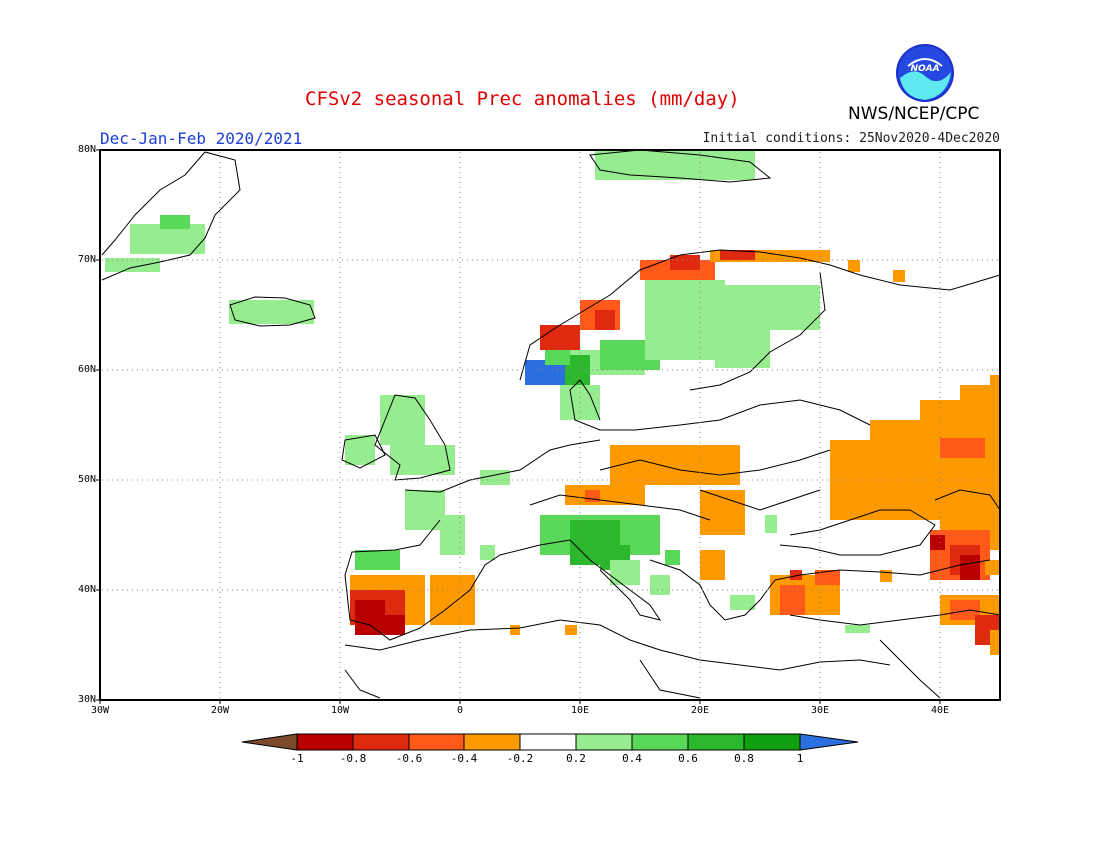 This screenshot has height=850, width=1100. I want to click on lat-label-60n: 60N, so click(86, 369).